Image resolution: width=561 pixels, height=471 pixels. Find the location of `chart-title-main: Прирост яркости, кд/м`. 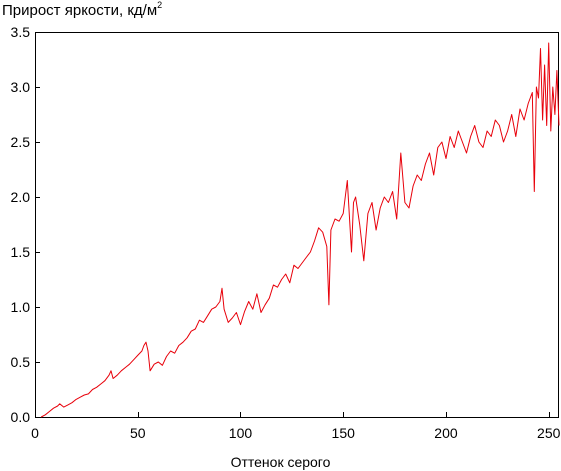

chart-title-main: Прирост яркости, кд/м is located at coordinates (80, 10).